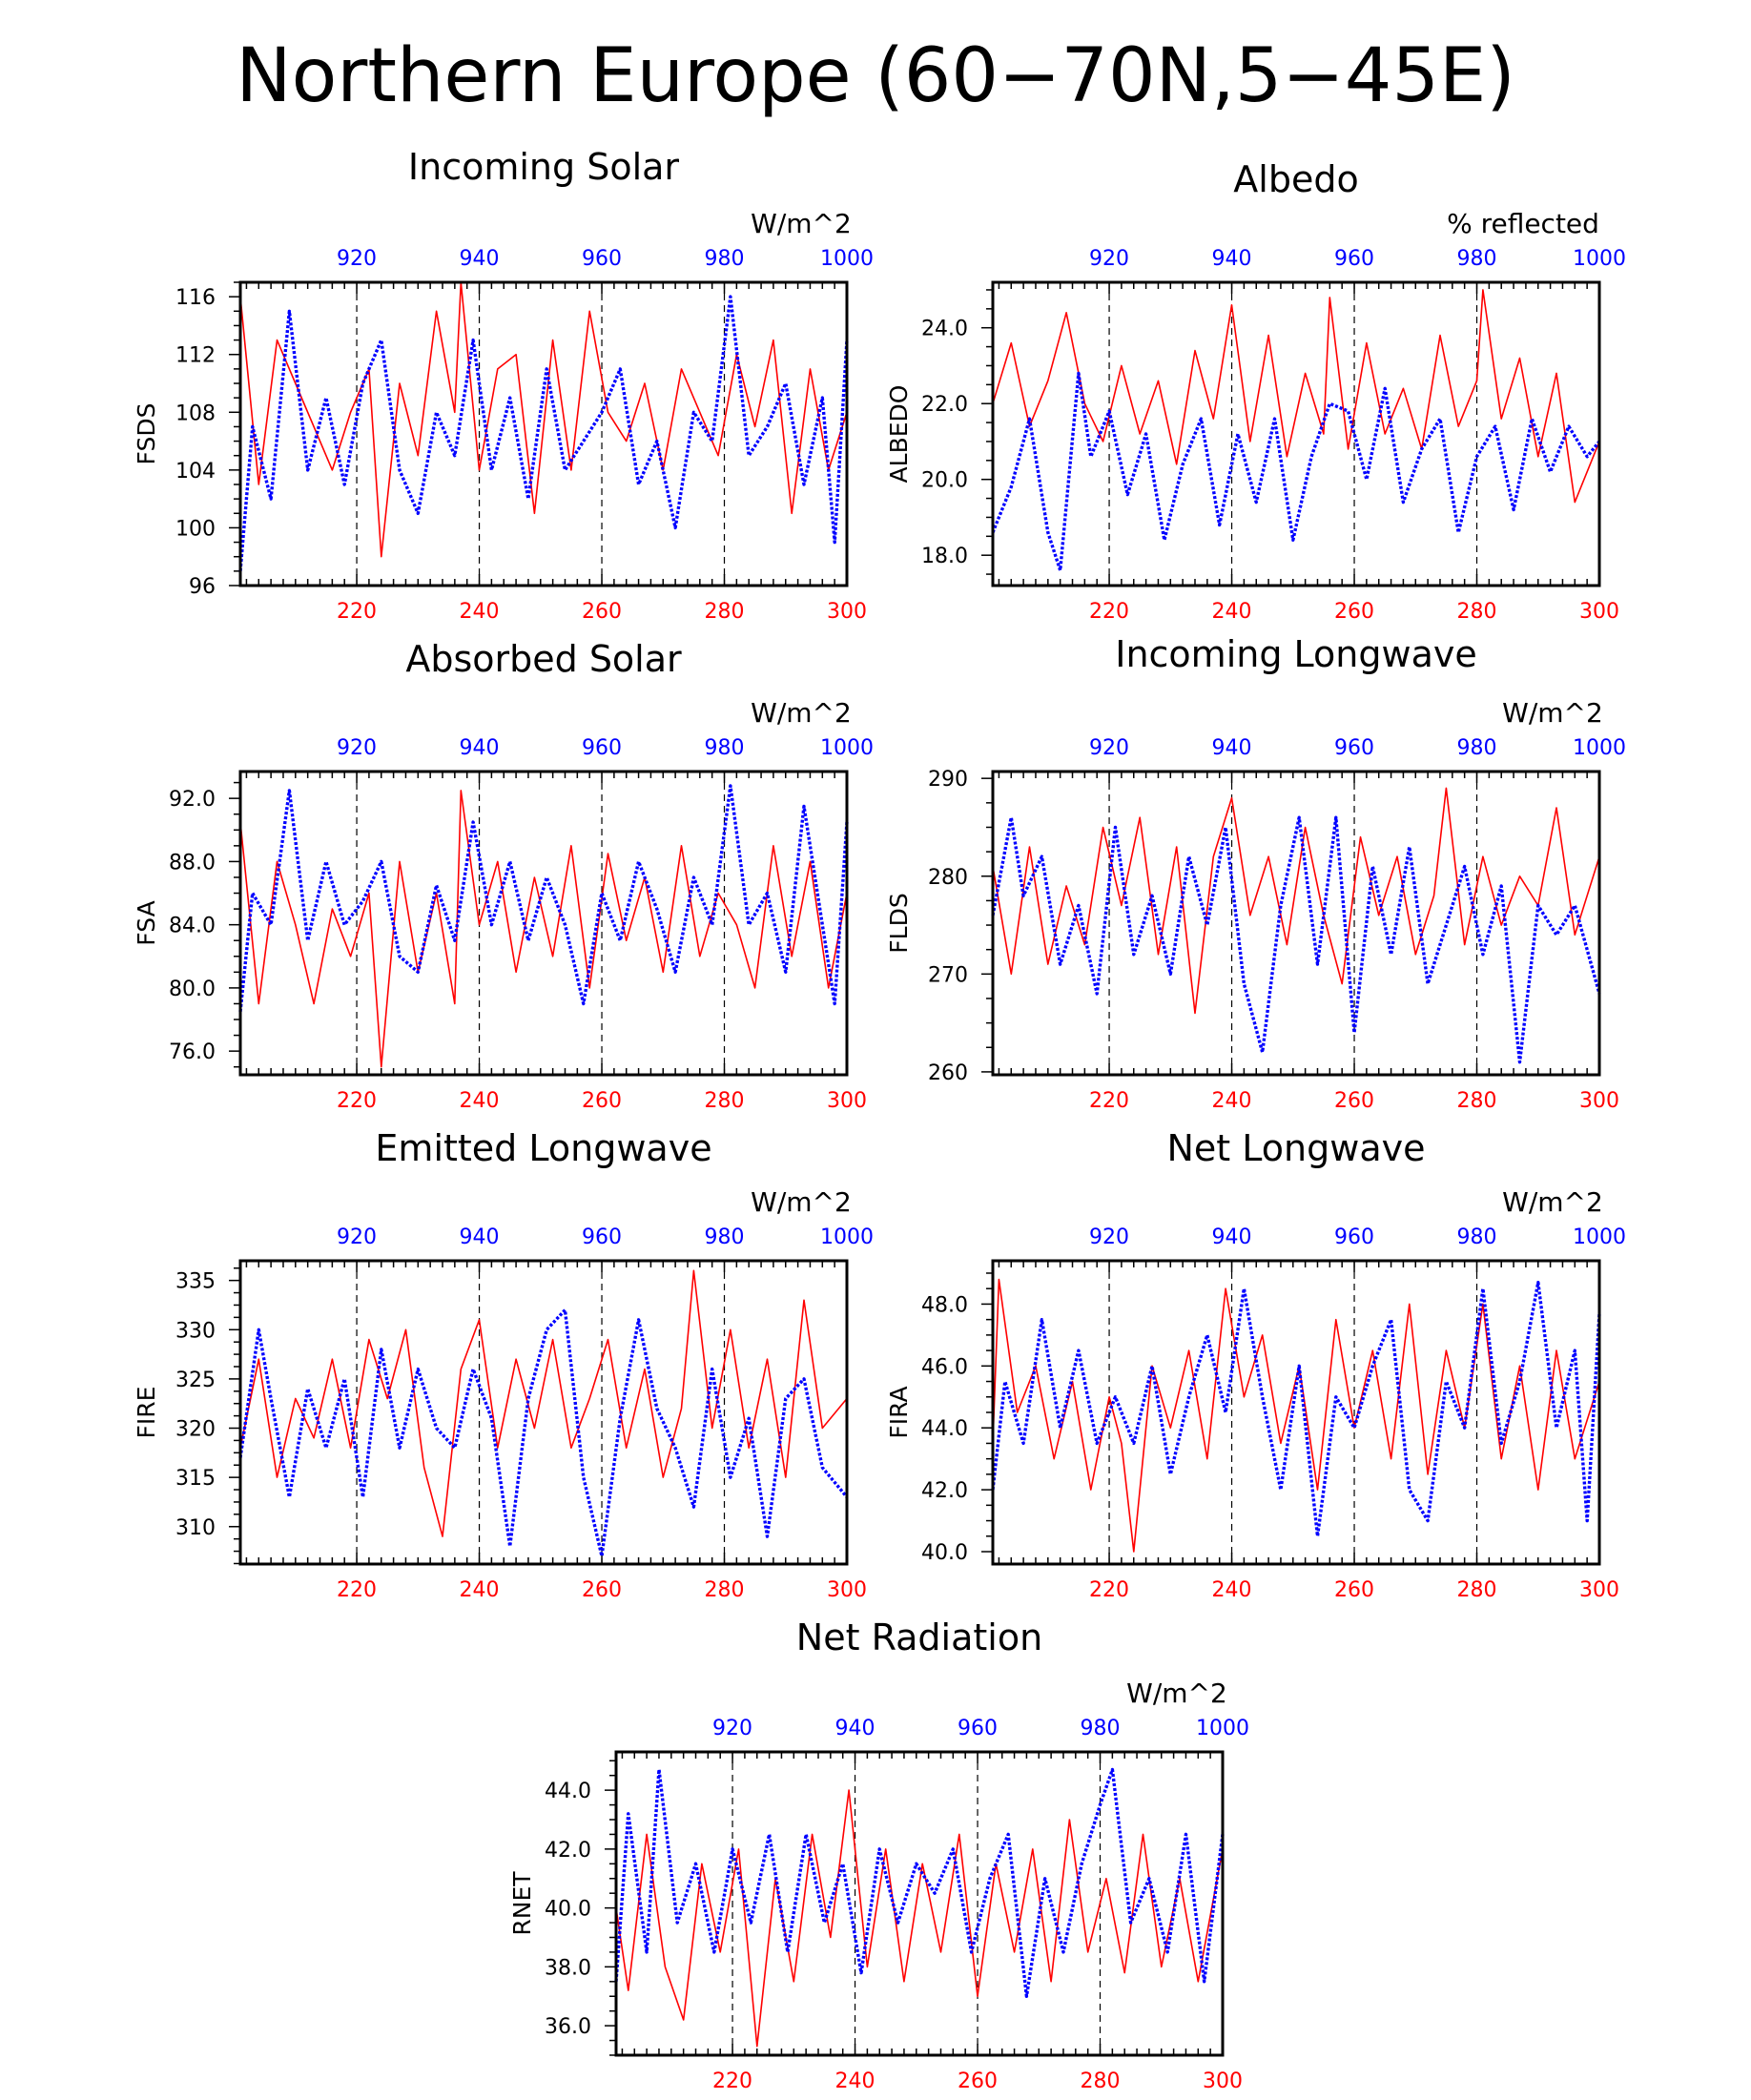 The height and width of the screenshot is (2100, 1751). What do you see at coordinates (146, 434) in the screenshot?
I see `incoming-solar-ylabel: FSDS` at bounding box center [146, 434].